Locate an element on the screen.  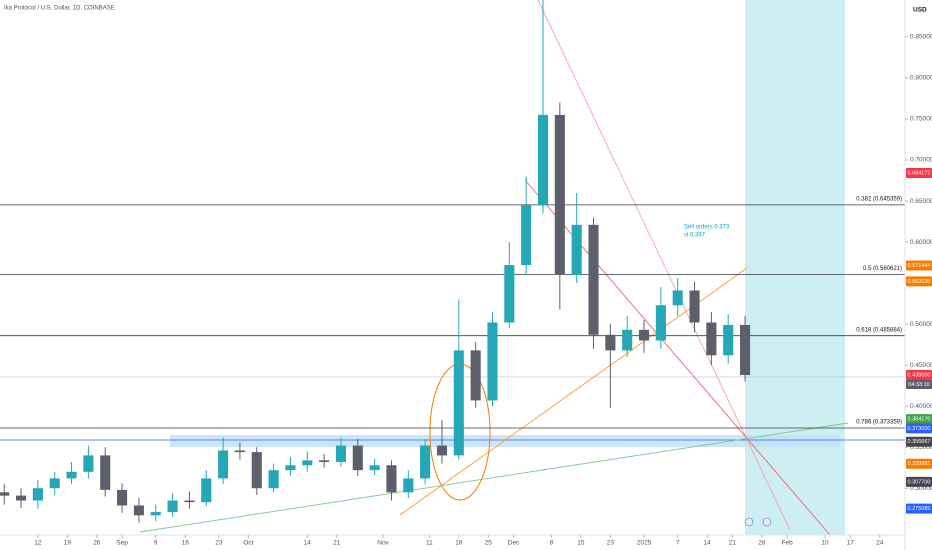
x-tick-label: Dec is located at coordinates (514, 543).